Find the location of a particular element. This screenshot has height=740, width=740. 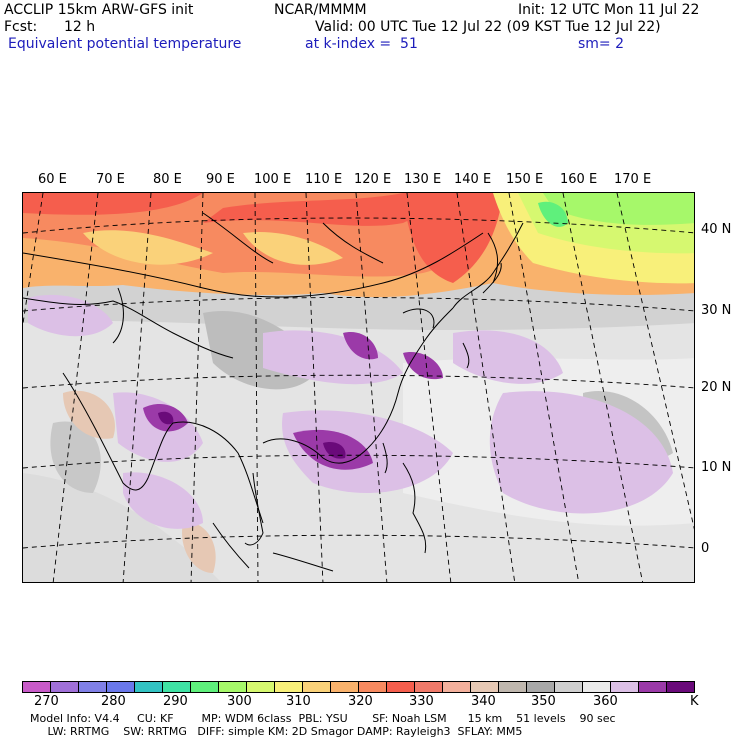

colorbar is located at coordinates (358, 687).